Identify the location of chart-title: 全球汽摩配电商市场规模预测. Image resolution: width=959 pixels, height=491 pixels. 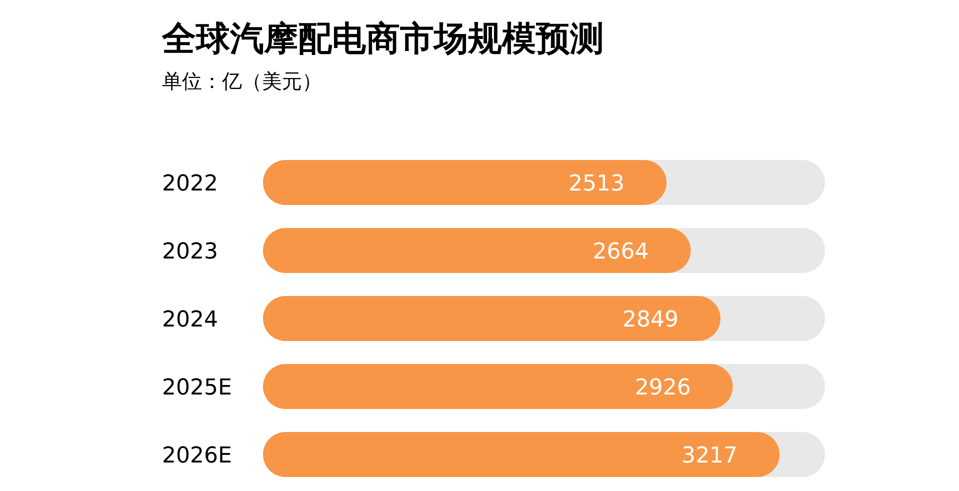
(382, 39).